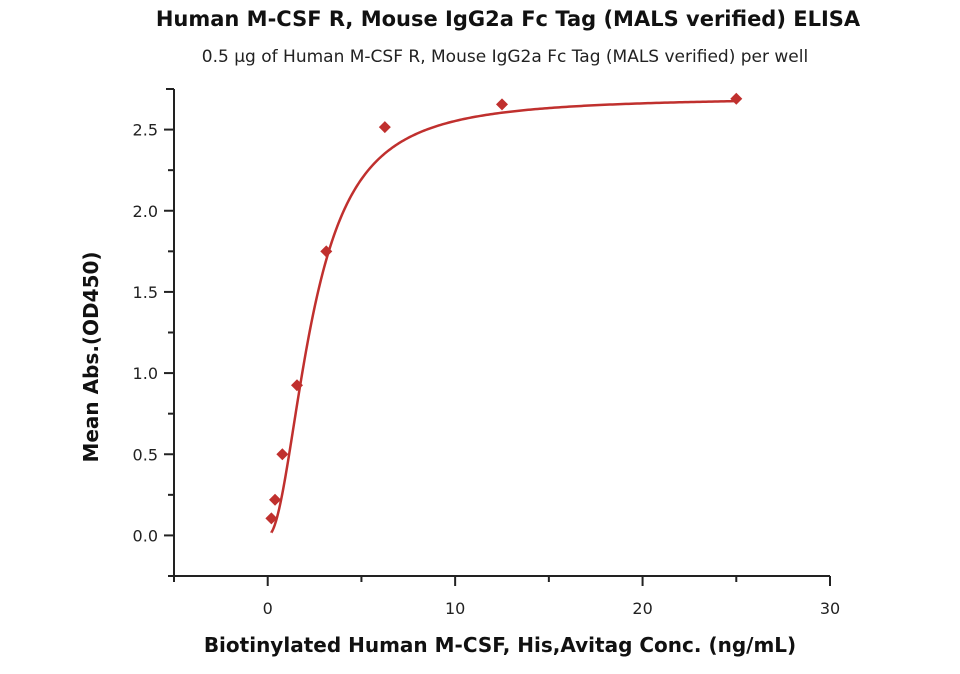 This screenshot has height=674, width=960. What do you see at coordinates (830, 608) in the screenshot?
I see `x-tick-label: 30` at bounding box center [830, 608].